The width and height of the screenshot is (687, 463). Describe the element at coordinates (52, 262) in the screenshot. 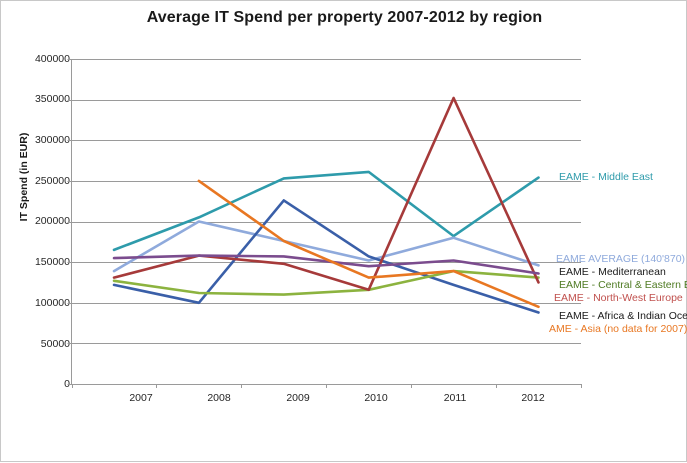

I see `y-tick-label: 150000` at that location.